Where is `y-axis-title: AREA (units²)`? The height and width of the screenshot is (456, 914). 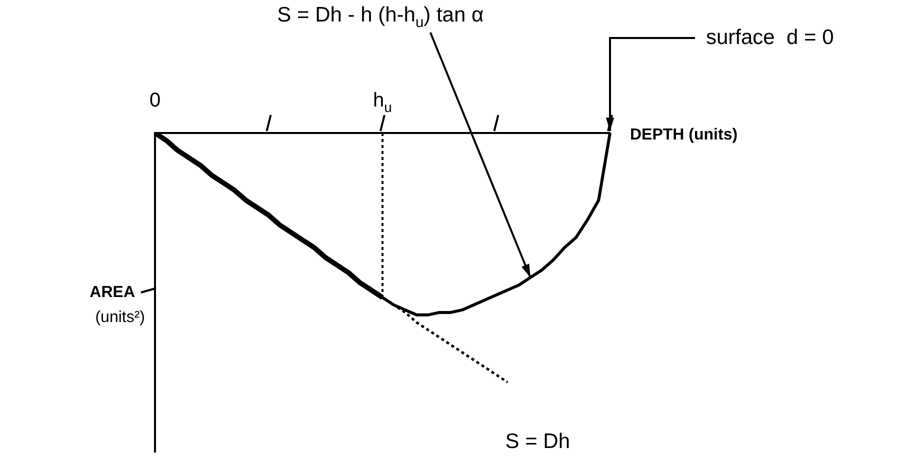 y-axis-title: AREA (units²) is located at coordinates (117, 305).